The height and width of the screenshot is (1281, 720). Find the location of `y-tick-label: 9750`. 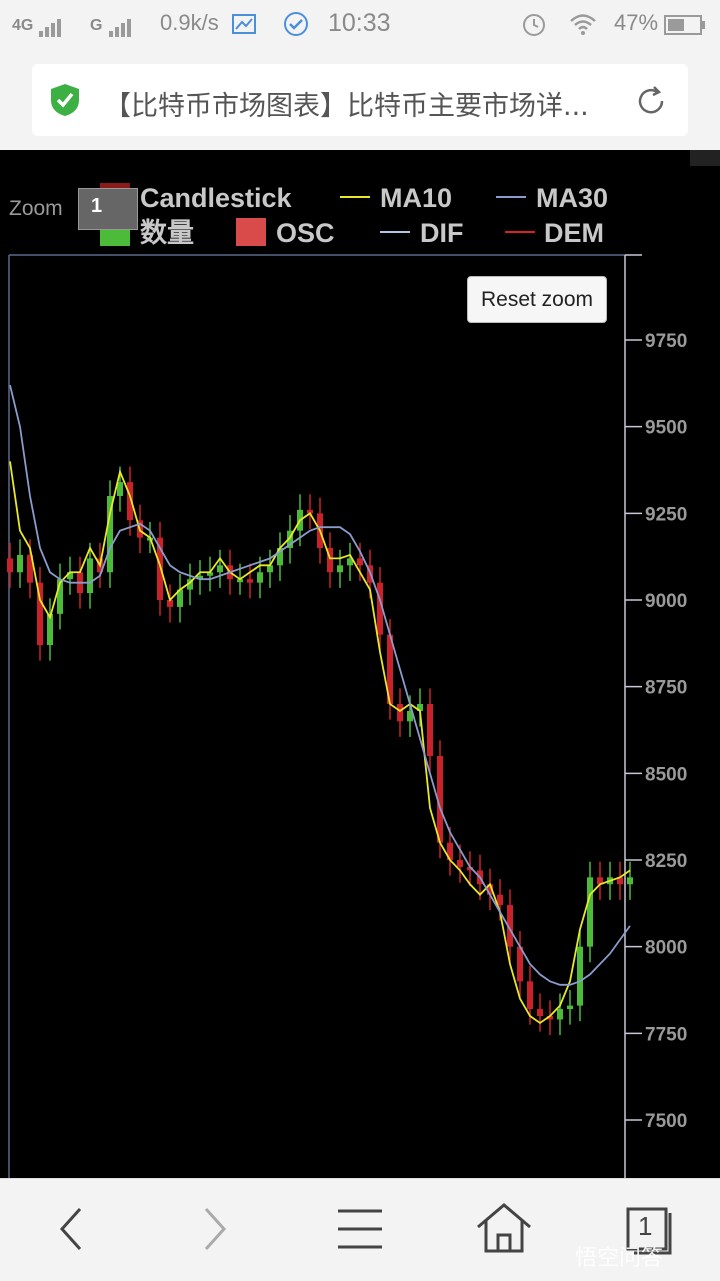

y-tick-label: 9750 is located at coordinates (666, 341).